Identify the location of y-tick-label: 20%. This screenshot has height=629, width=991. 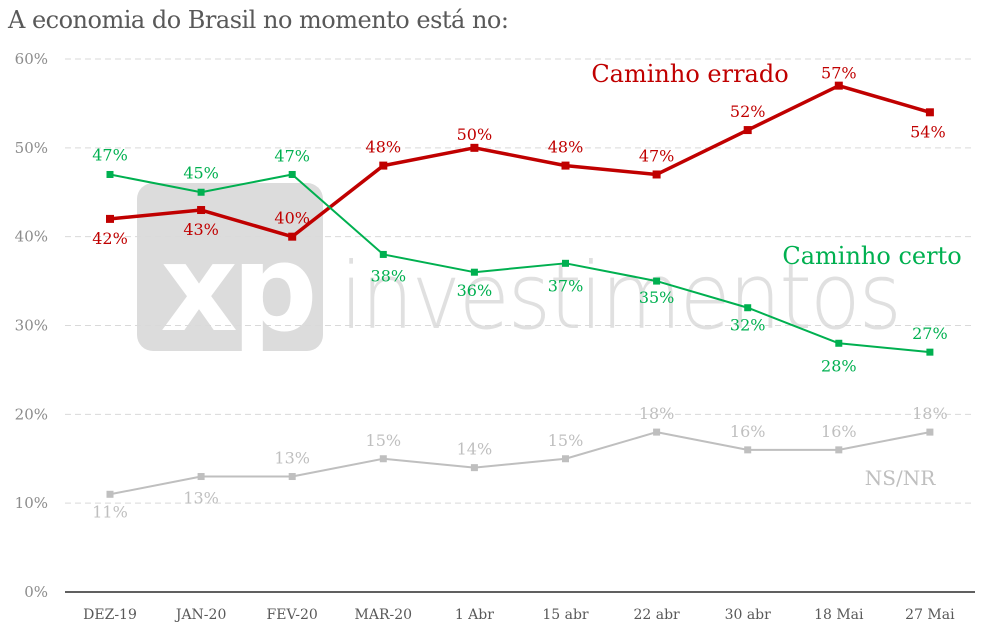
(31, 414).